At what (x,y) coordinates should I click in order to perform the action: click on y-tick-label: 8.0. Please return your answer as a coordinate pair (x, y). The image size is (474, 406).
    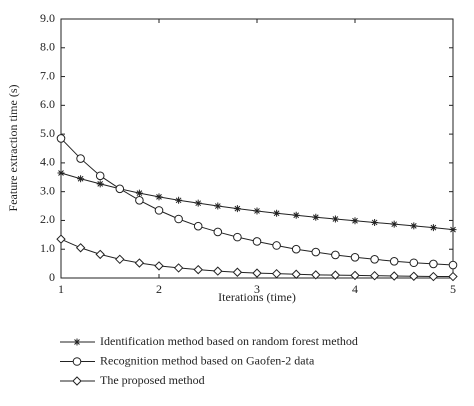
    Looking at the image, I should click on (47, 47).